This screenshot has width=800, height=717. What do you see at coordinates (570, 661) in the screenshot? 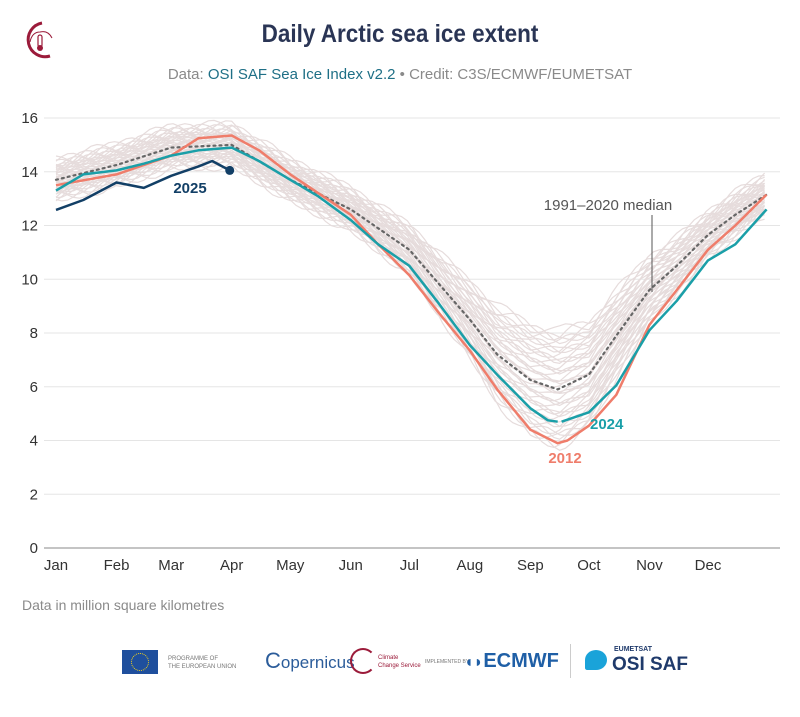
I see `footer-divider` at bounding box center [570, 661].